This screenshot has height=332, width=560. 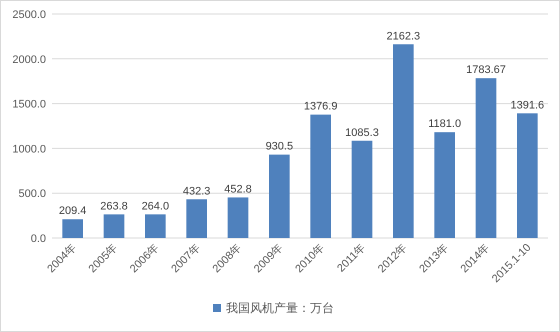 What do you see at coordinates (29, 149) in the screenshot?
I see `y-tick-label: 1000.0` at bounding box center [29, 149].